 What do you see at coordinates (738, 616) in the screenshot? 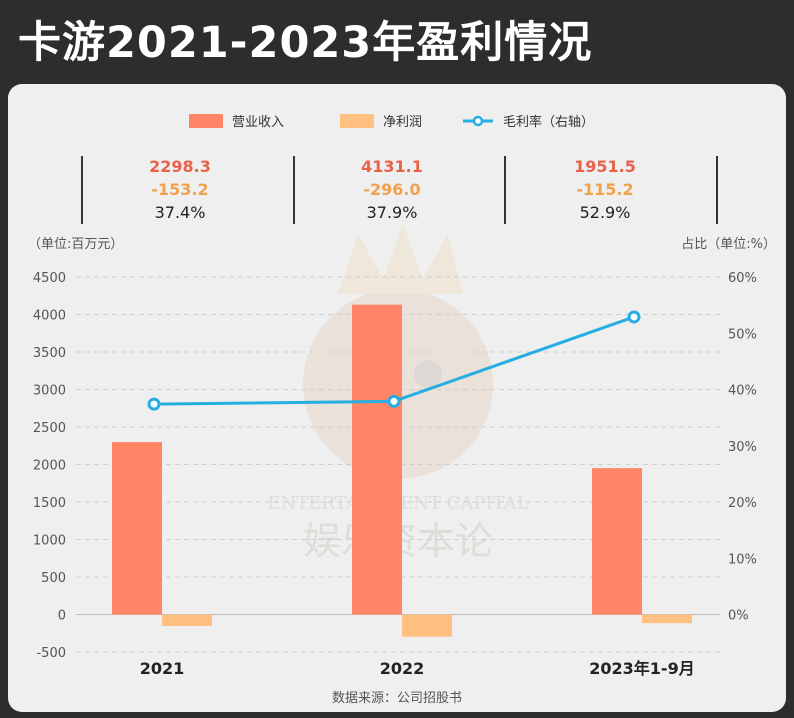
I see `y2-tick-label: 0%` at bounding box center [738, 616].